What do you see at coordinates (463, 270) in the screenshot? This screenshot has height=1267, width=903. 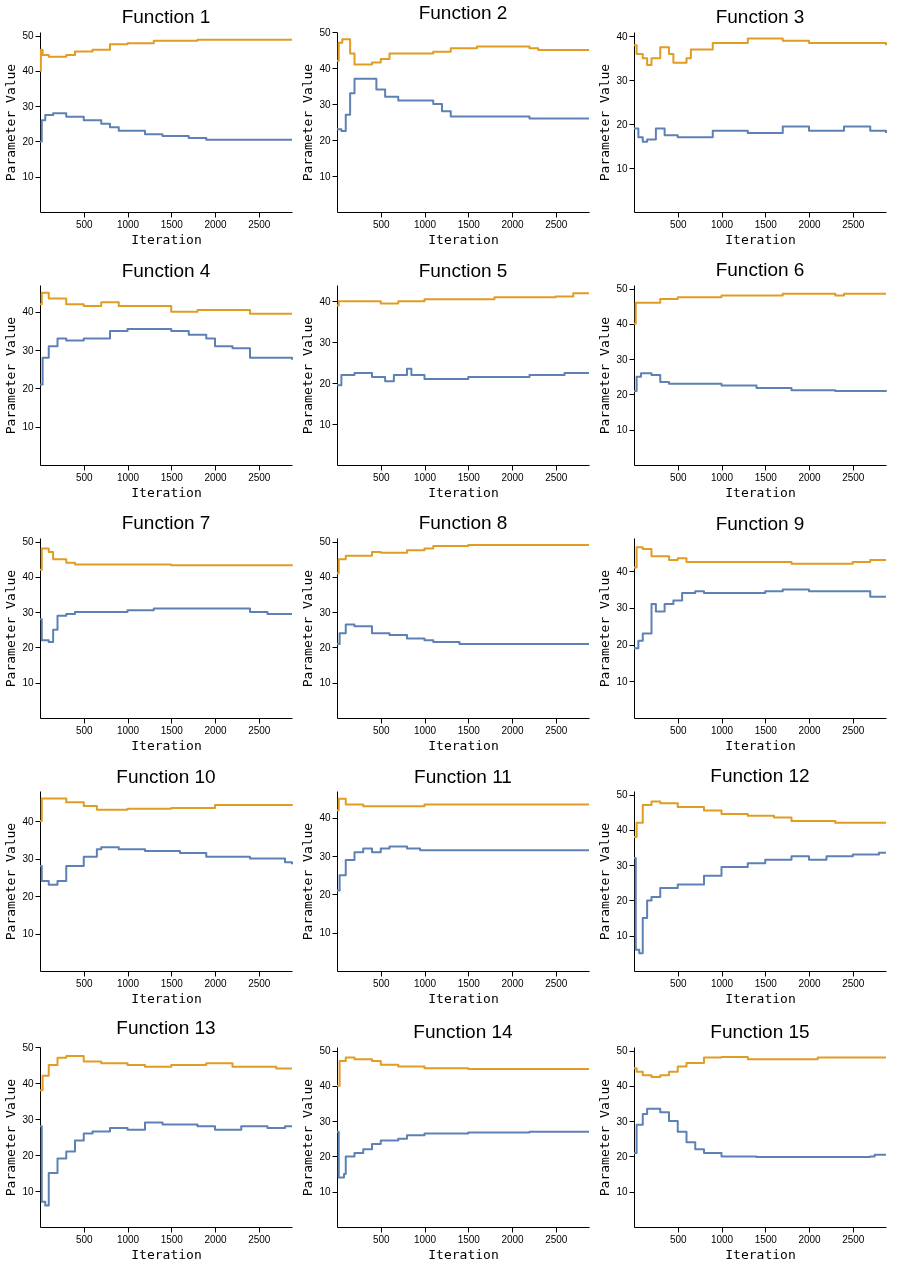 I see `chart-title: Function 5` at bounding box center [463, 270].